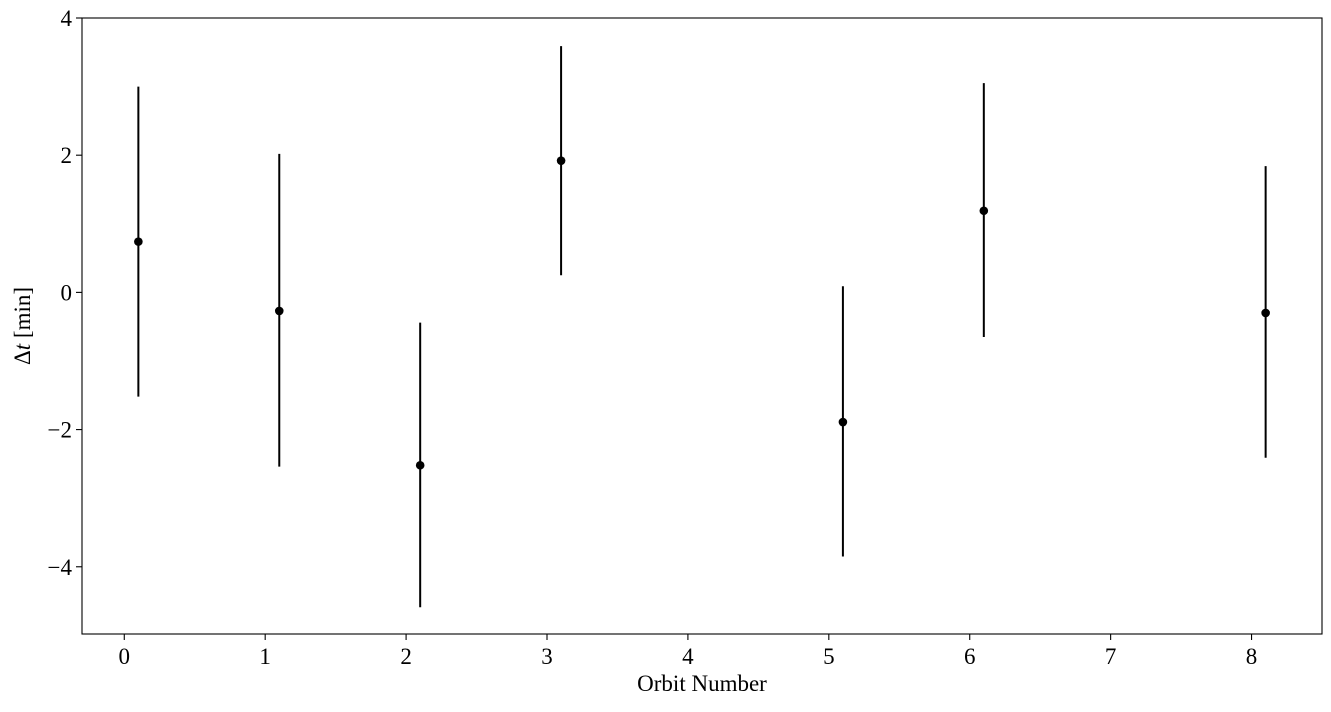  I want to click on y-axis-label-unit: [min], so click(22, 315).